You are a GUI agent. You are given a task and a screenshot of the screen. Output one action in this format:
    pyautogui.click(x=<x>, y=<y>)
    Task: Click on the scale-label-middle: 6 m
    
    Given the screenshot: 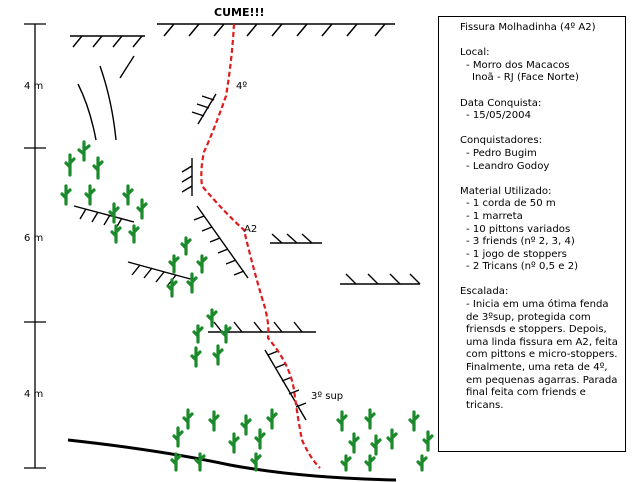 What is the action you would take?
    pyautogui.click(x=33, y=238)
    